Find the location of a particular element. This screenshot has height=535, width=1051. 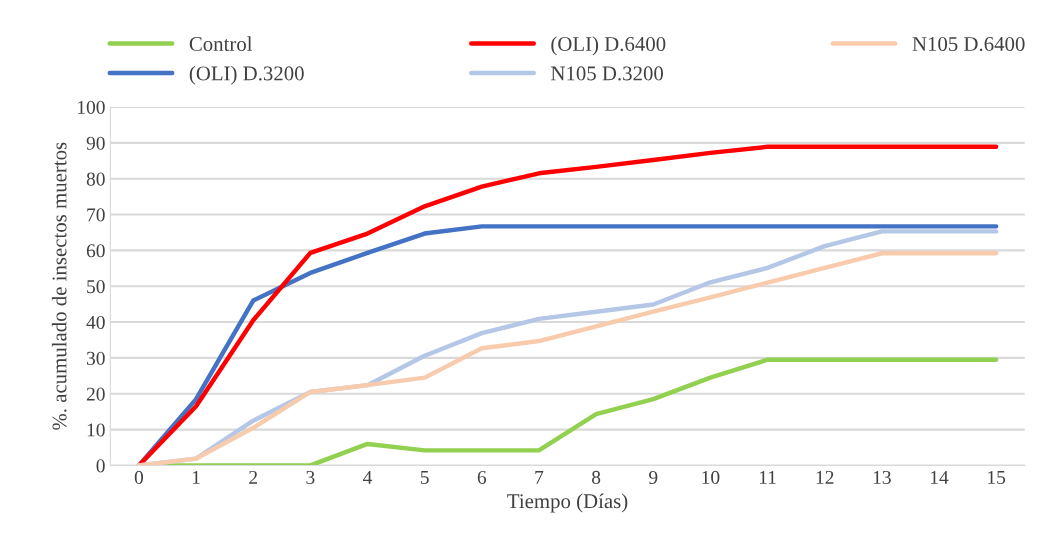

y-tick-label: 20 is located at coordinates (95, 394).